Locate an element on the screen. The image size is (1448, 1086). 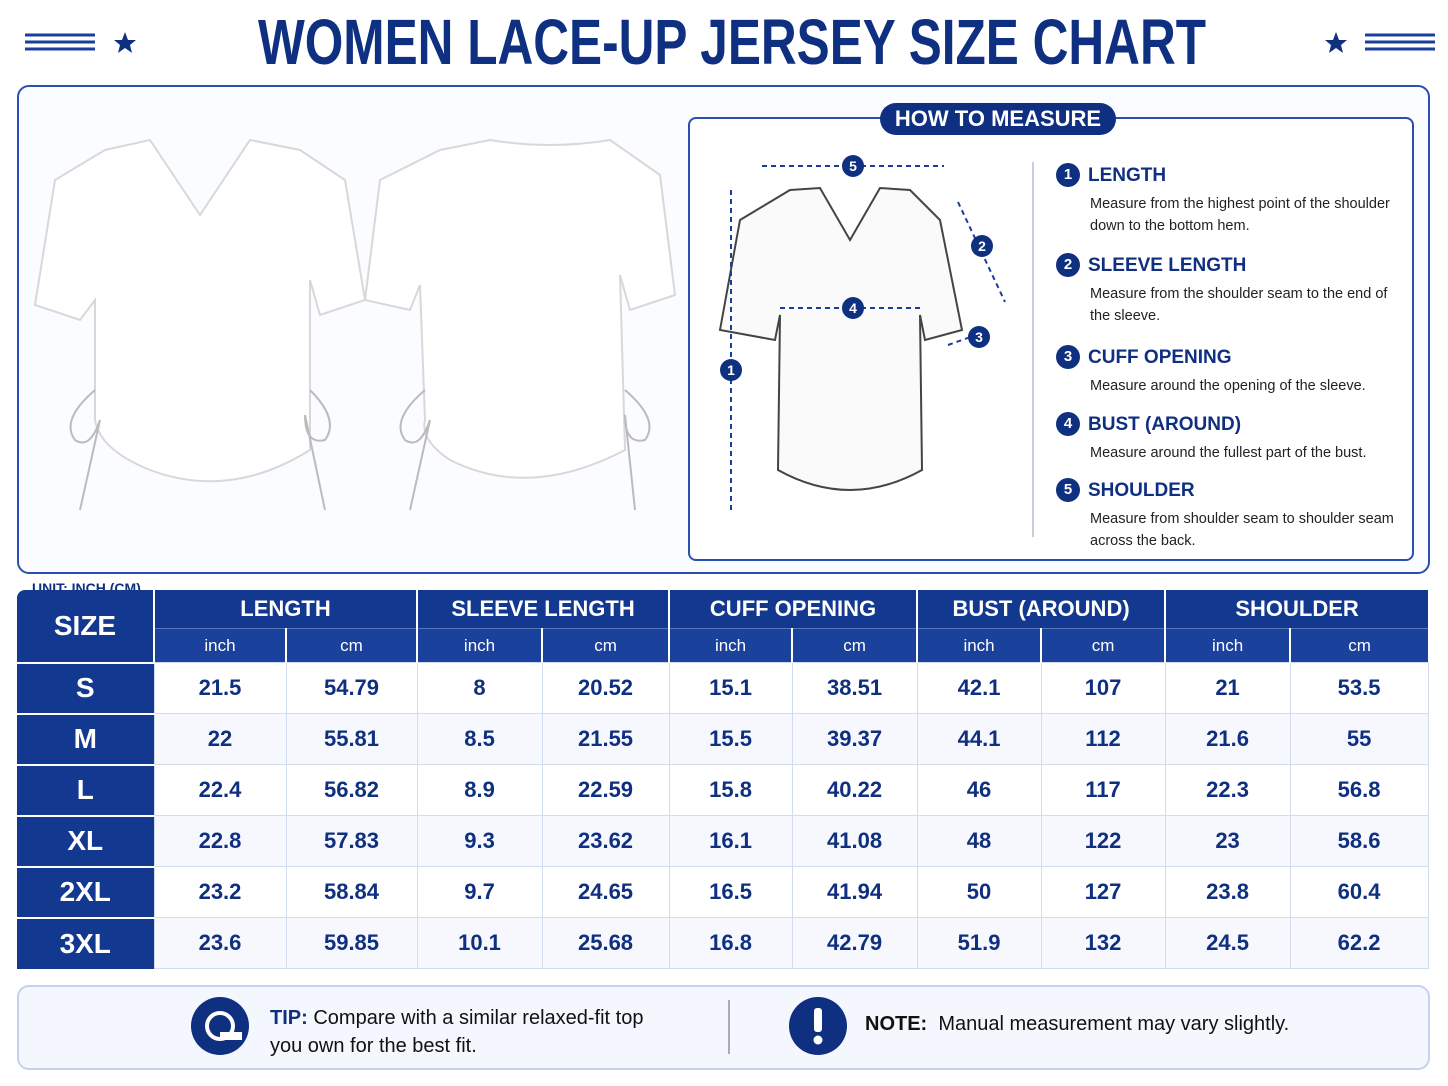
size-row: S 21.5 54.79 8 20.52 15.1 38.51 42.1 107 21 53.5 is located at coordinates (723, 687).